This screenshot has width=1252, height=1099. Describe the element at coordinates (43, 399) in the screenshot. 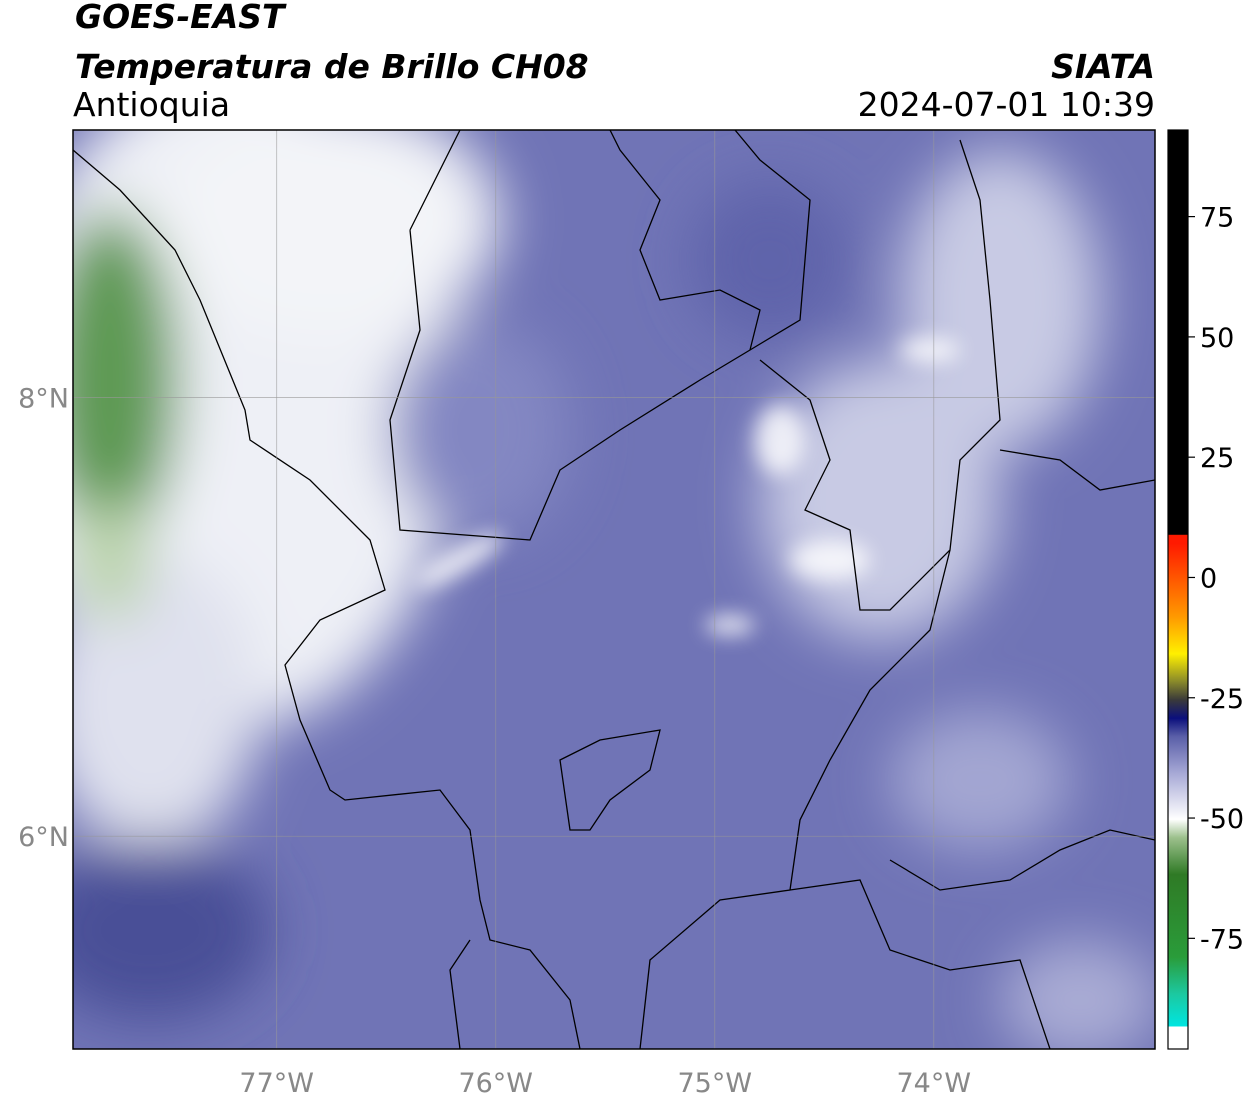

I see `y-tick-label: 8°N` at that location.